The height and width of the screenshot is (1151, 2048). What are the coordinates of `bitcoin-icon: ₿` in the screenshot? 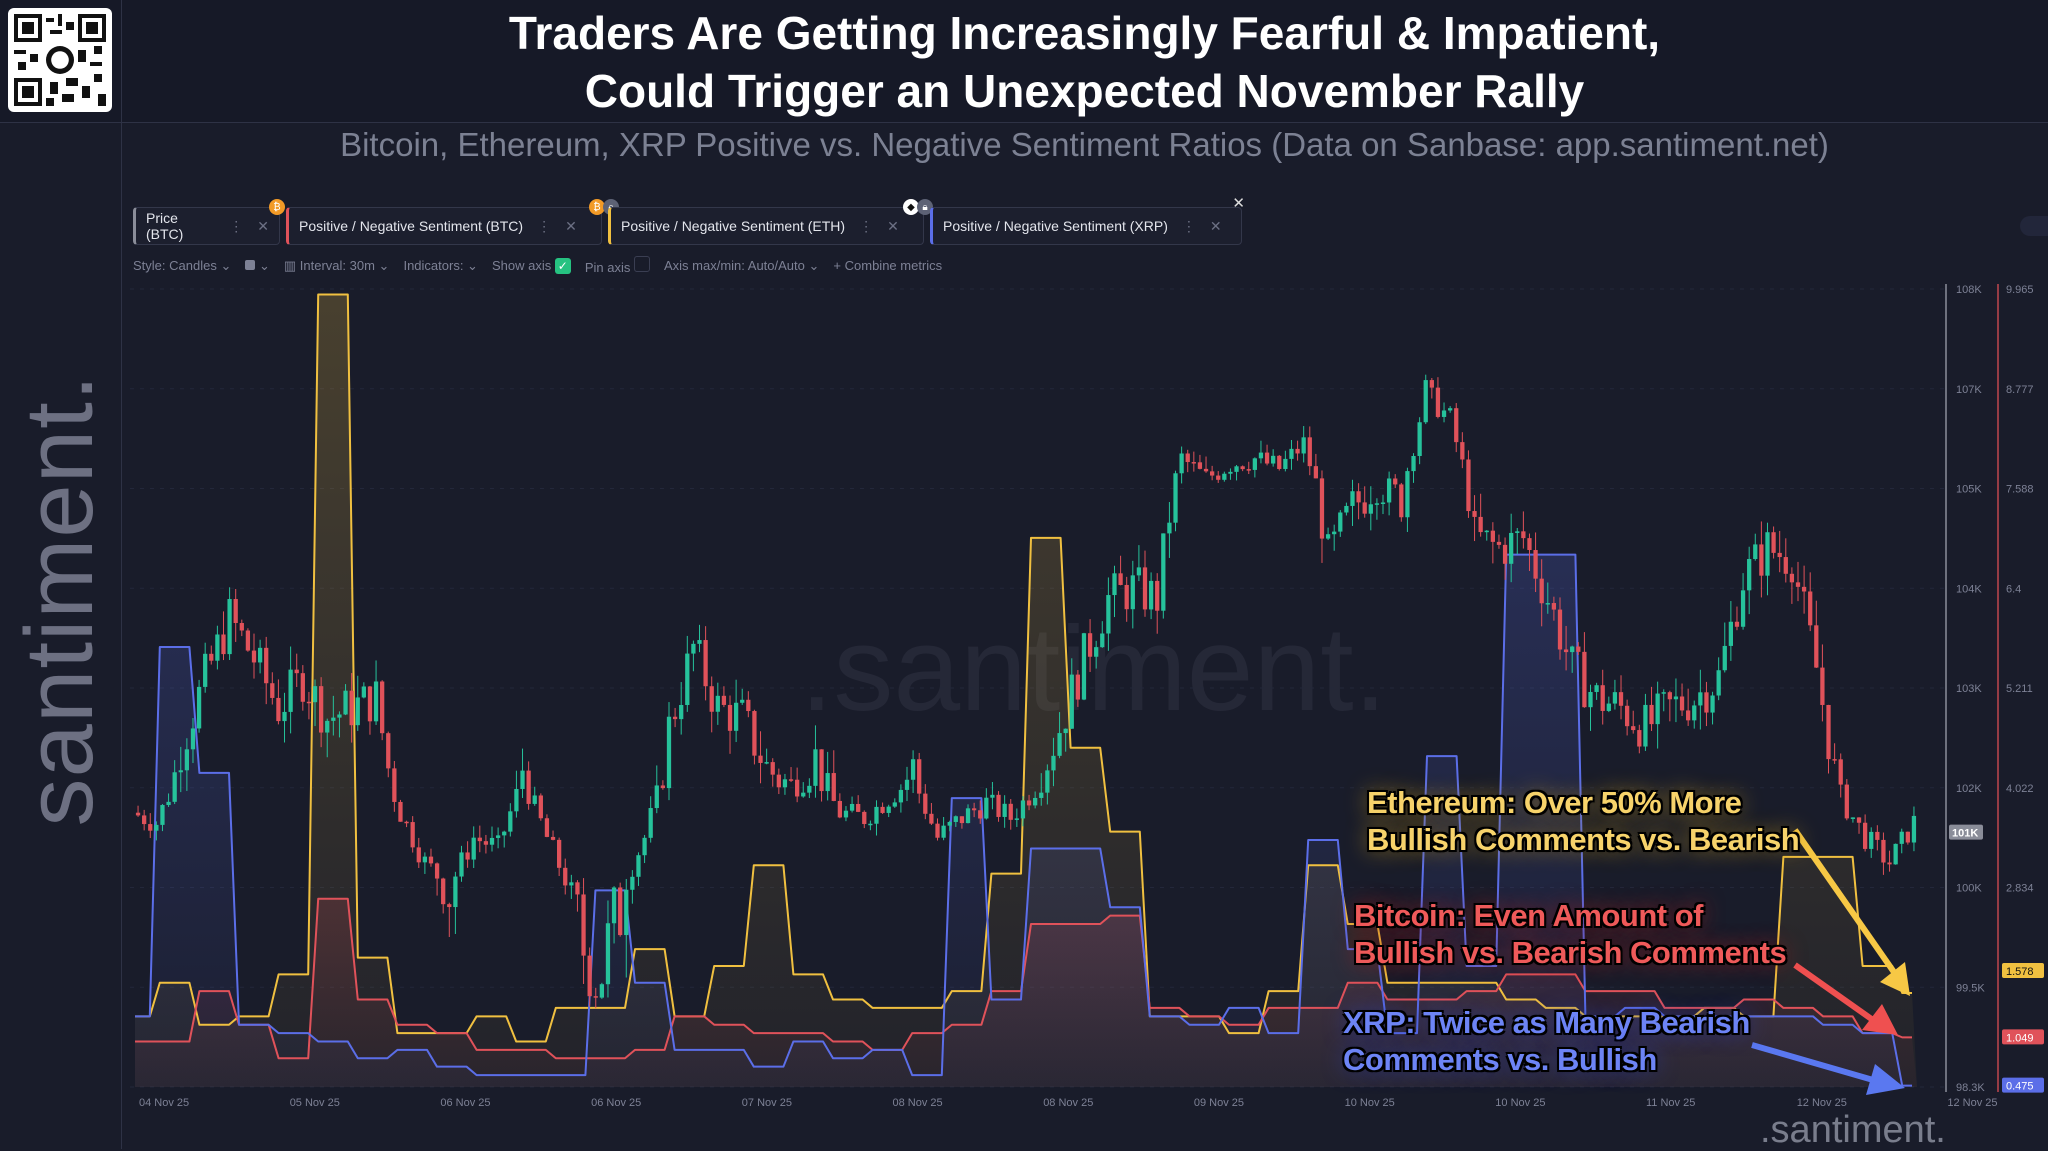 It's located at (277, 207).